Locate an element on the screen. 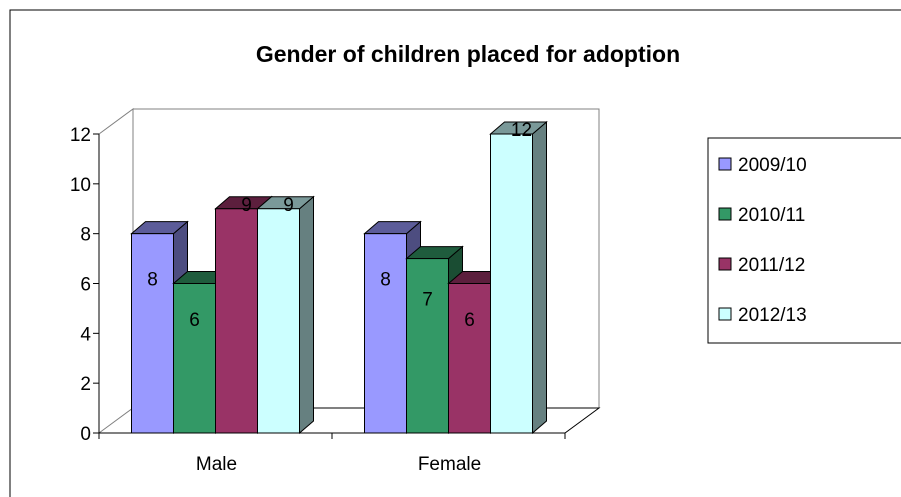  y-tick-label: 8 is located at coordinates (85, 235).